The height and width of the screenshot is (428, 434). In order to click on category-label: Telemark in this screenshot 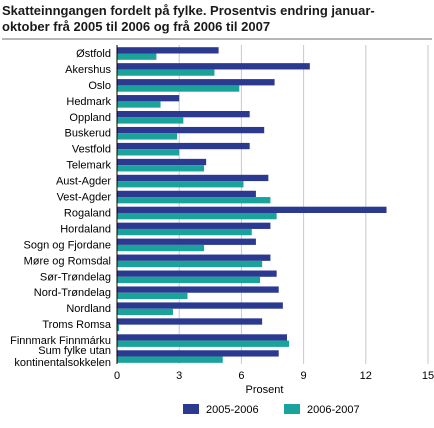, I will do `click(88, 166)`.